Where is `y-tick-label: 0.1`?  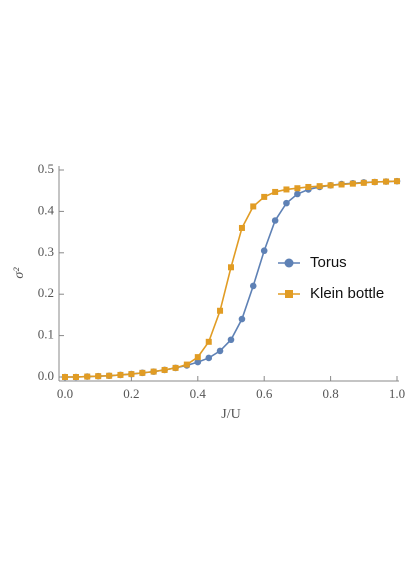 y-tick-label: 0.1 is located at coordinates (46, 334).